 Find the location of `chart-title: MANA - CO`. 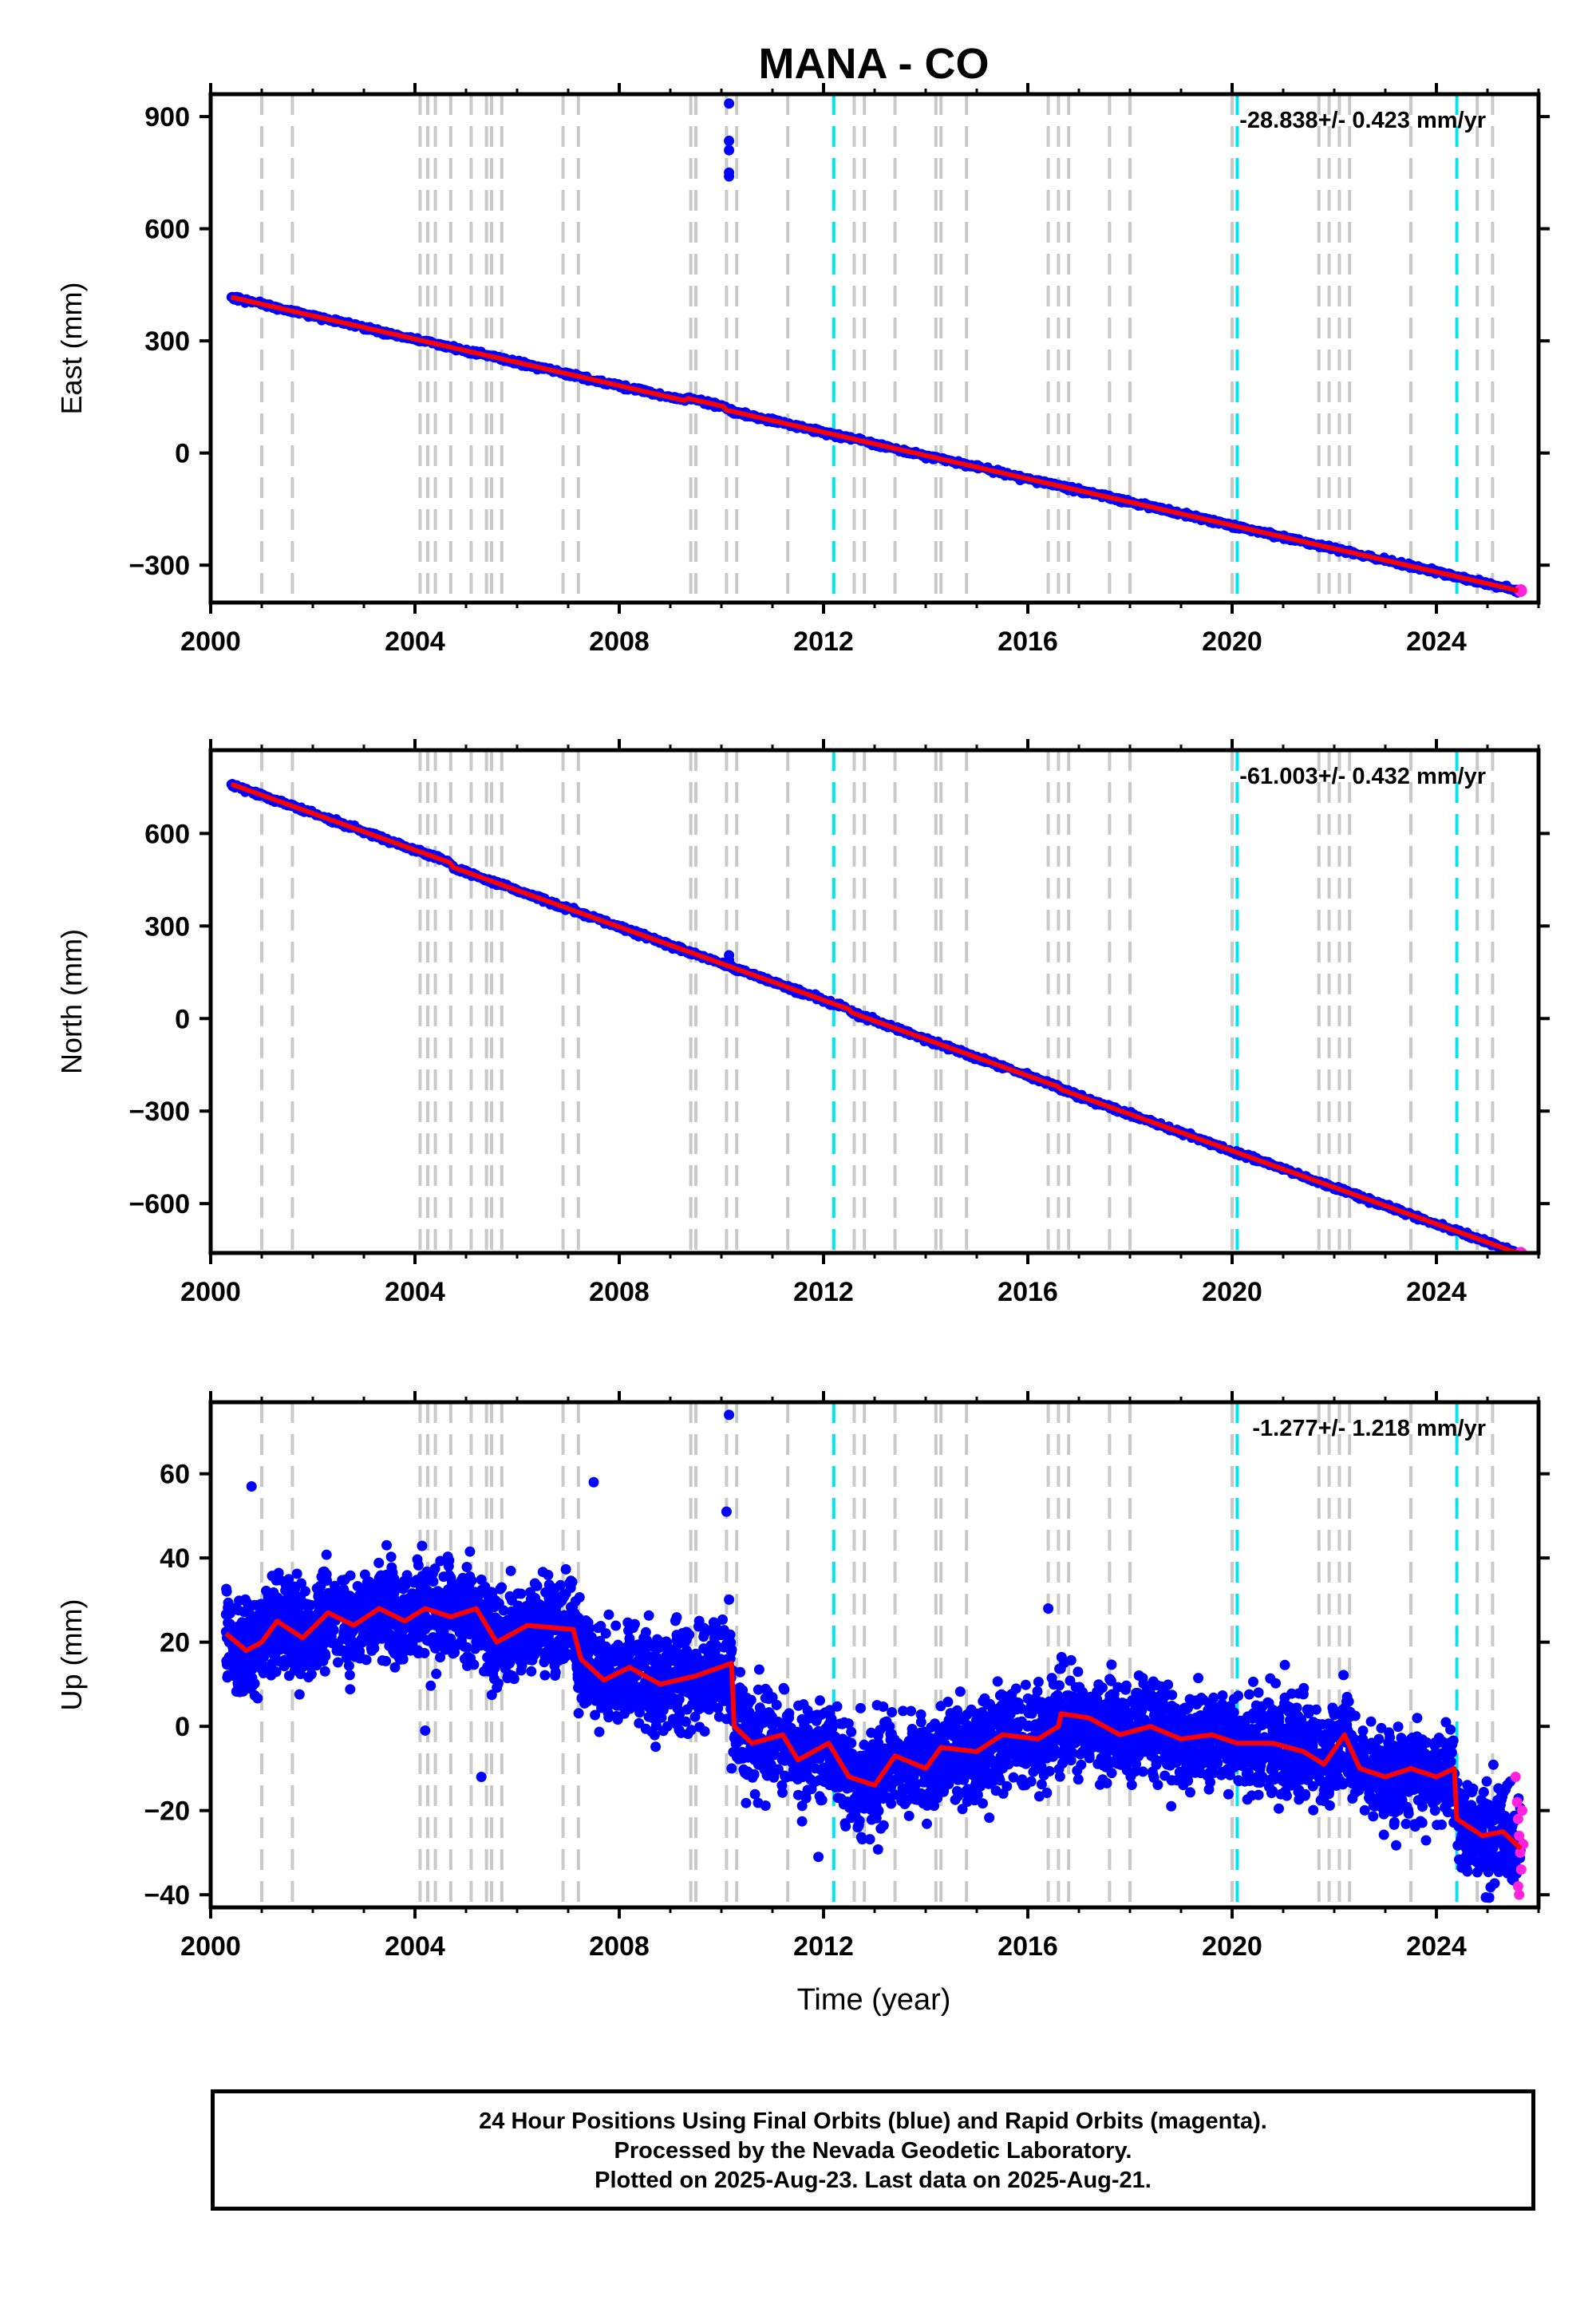

chart-title: MANA - CO is located at coordinates (874, 64).